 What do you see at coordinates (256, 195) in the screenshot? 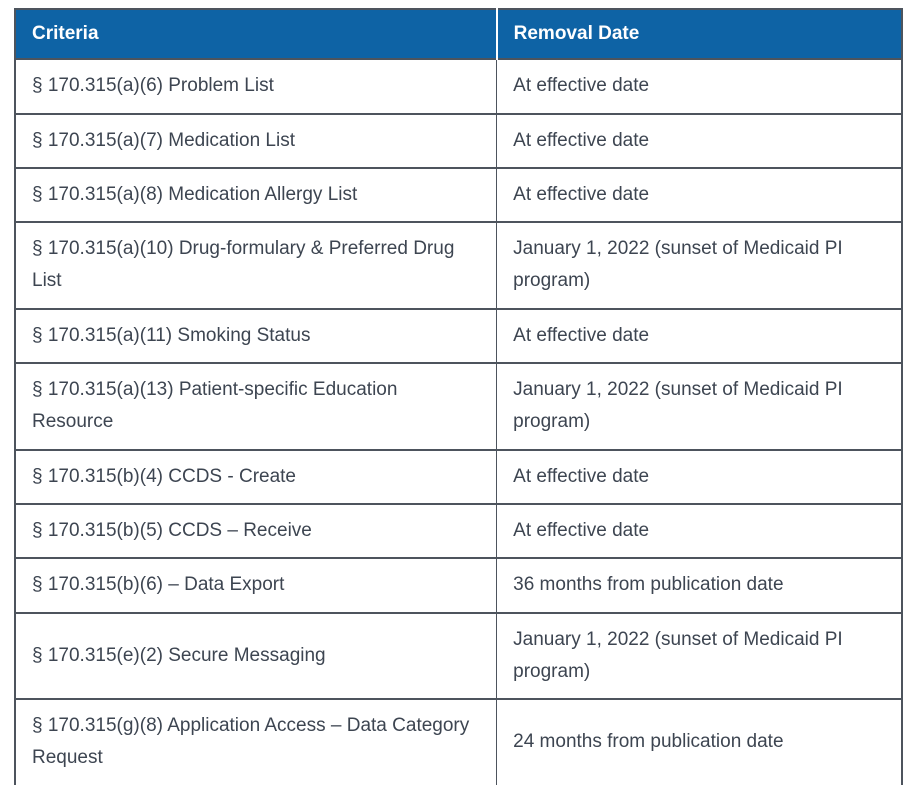
I see `criteria-cell: § 170.315(a)(8) Medication Allergy List` at bounding box center [256, 195].